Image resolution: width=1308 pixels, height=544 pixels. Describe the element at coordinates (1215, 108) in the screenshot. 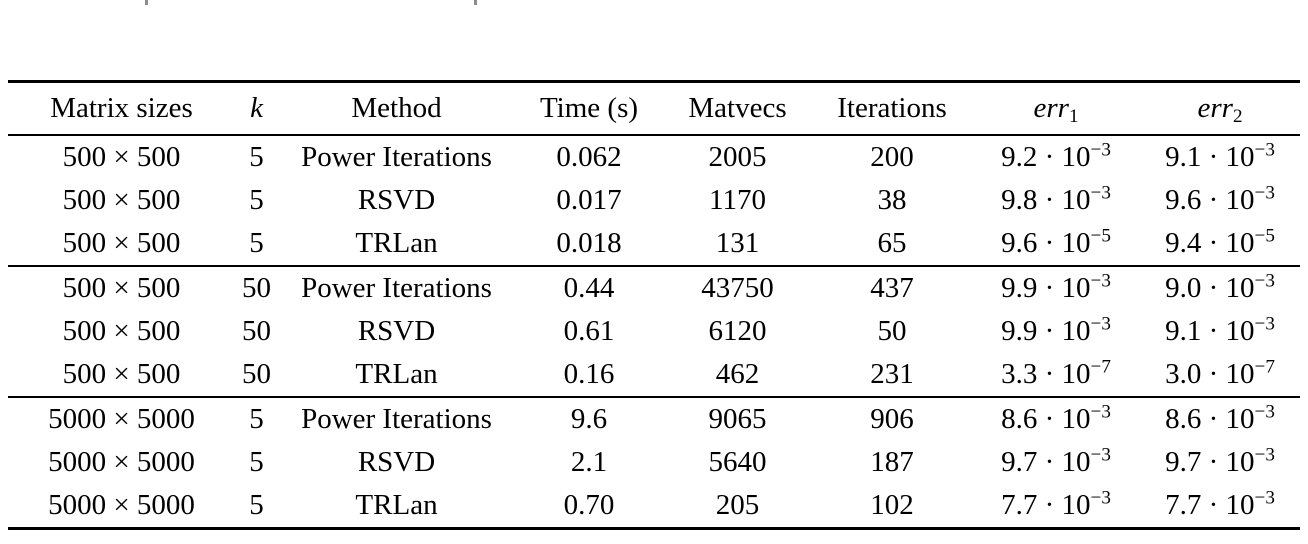

I see `err2-header-label: err` at that location.